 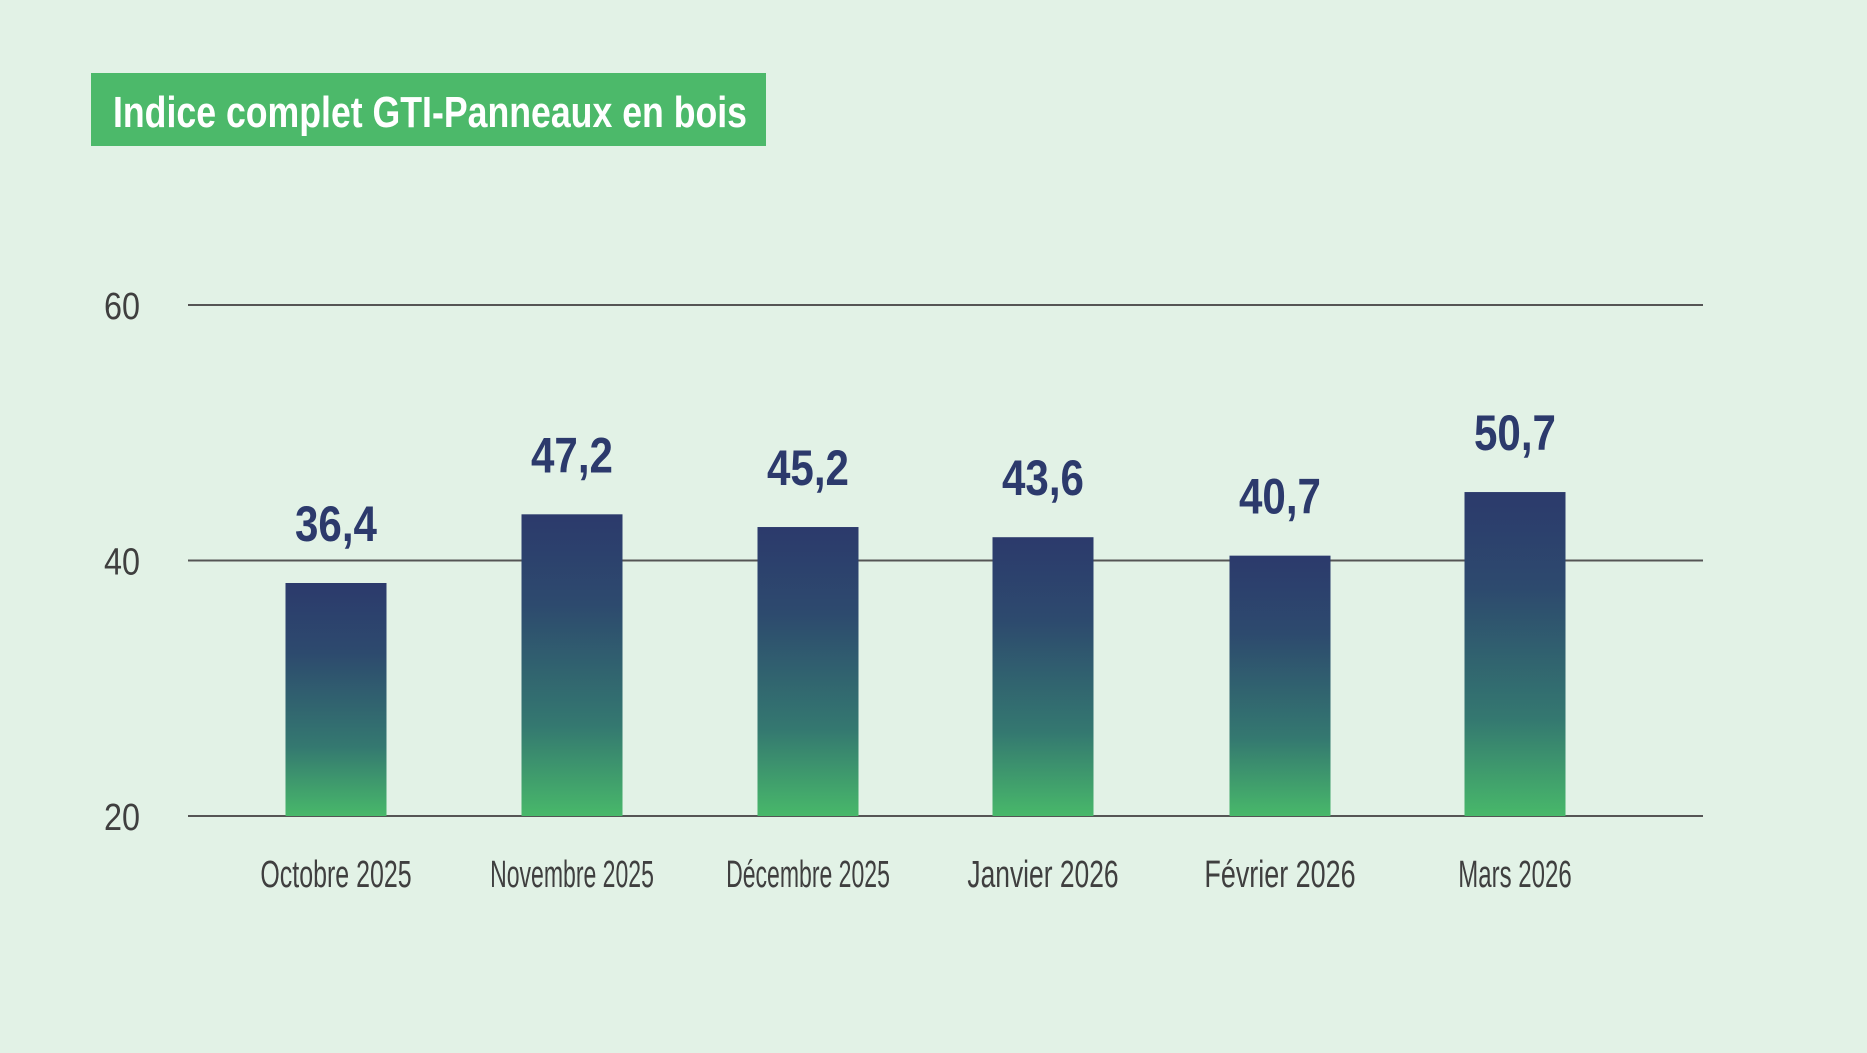 I want to click on value-label: 40,7, so click(x=1280, y=497).